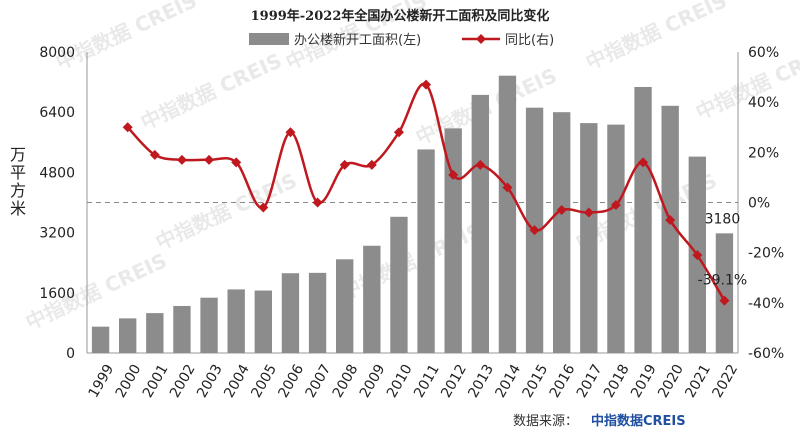  I want to click on right-axis-ticks: -60% -40% -20% 0% 20% 40% 60%, so click(766, 203).